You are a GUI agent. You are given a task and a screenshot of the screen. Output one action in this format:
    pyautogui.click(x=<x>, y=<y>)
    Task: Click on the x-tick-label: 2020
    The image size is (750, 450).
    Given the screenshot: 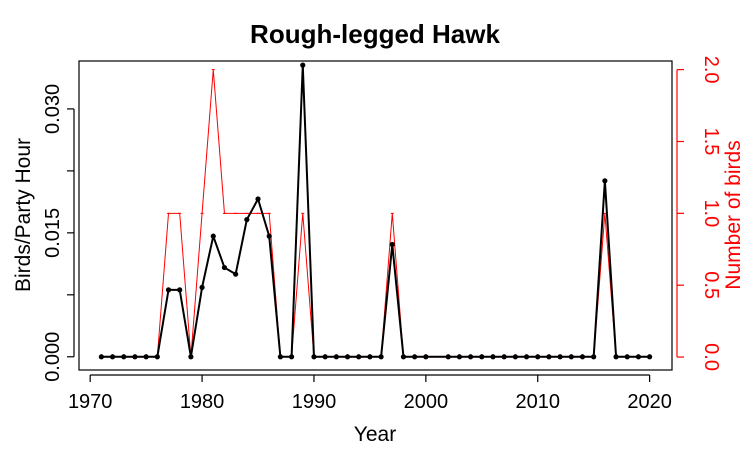 What is the action you would take?
    pyautogui.click(x=649, y=402)
    